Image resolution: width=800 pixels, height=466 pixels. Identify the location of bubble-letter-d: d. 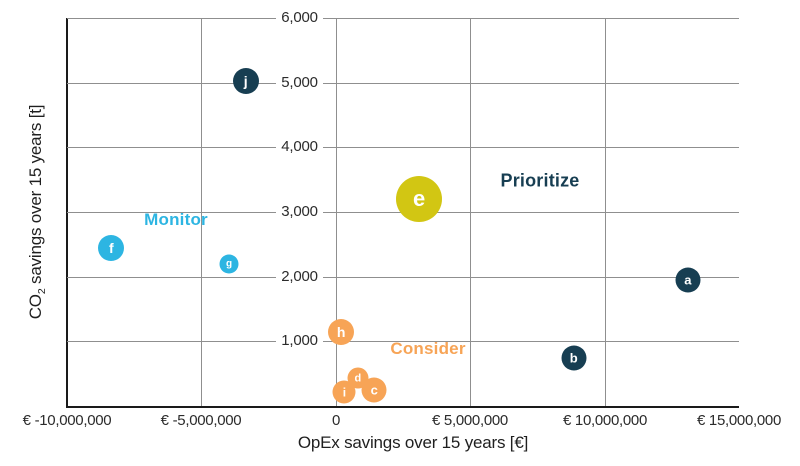
(358, 378).